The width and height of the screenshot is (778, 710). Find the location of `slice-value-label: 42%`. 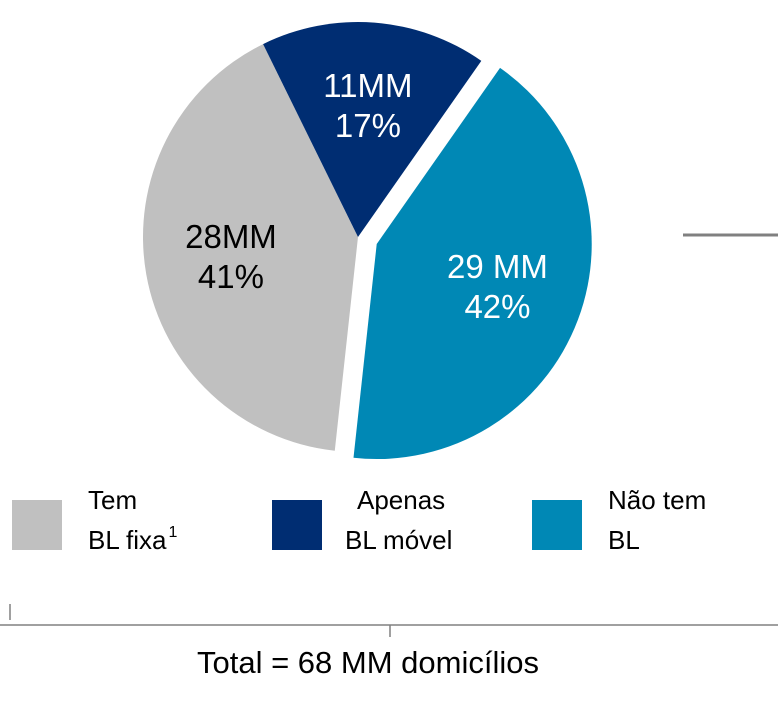

slice-value-label: 42% is located at coordinates (497, 306).